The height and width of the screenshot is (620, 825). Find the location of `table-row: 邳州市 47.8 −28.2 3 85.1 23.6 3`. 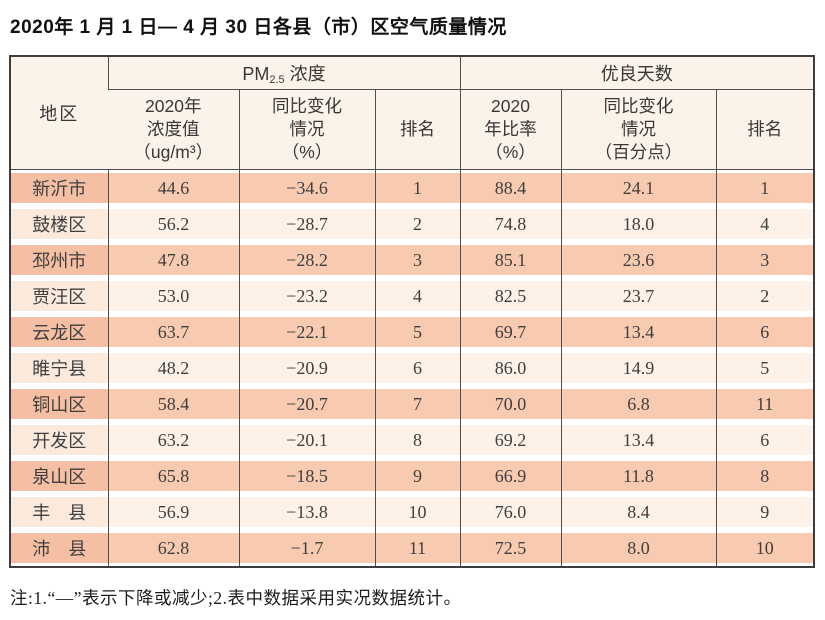

table-row: 邳州市 47.8 −28.2 3 85.1 23.6 3 is located at coordinates (412, 260).